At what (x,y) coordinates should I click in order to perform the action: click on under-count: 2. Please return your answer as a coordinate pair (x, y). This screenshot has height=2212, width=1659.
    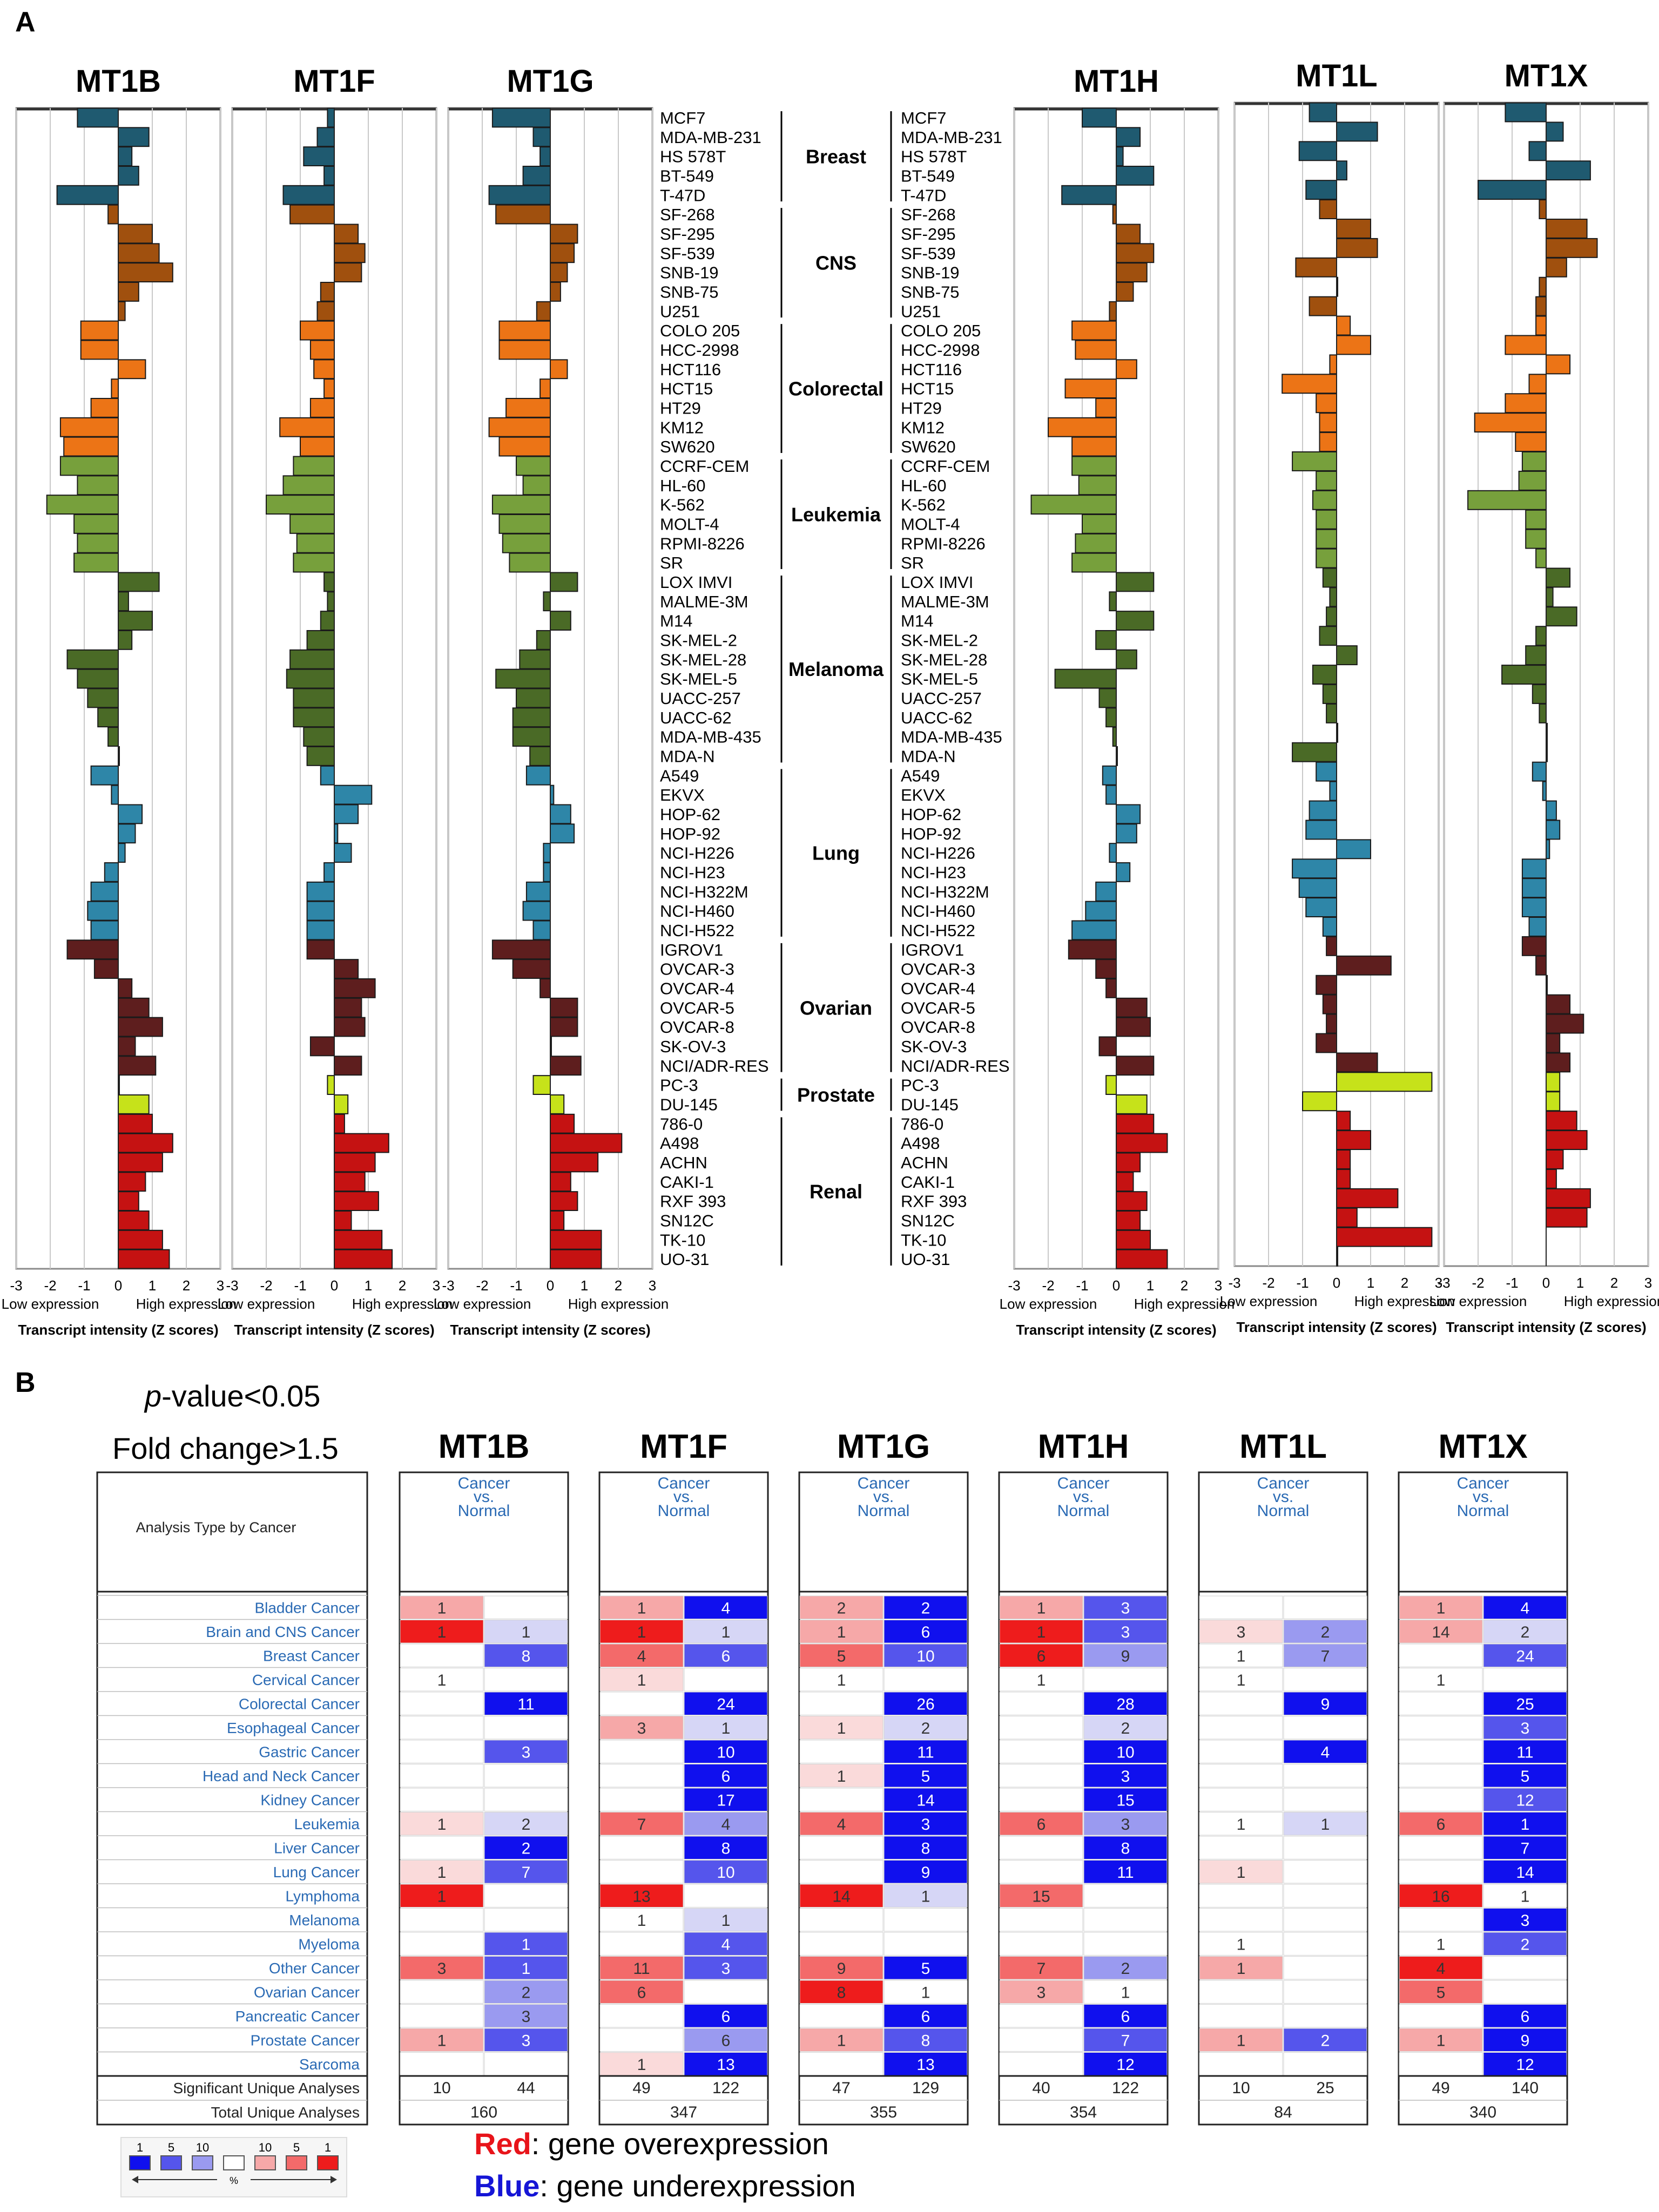
    Looking at the image, I should click on (1525, 1944).